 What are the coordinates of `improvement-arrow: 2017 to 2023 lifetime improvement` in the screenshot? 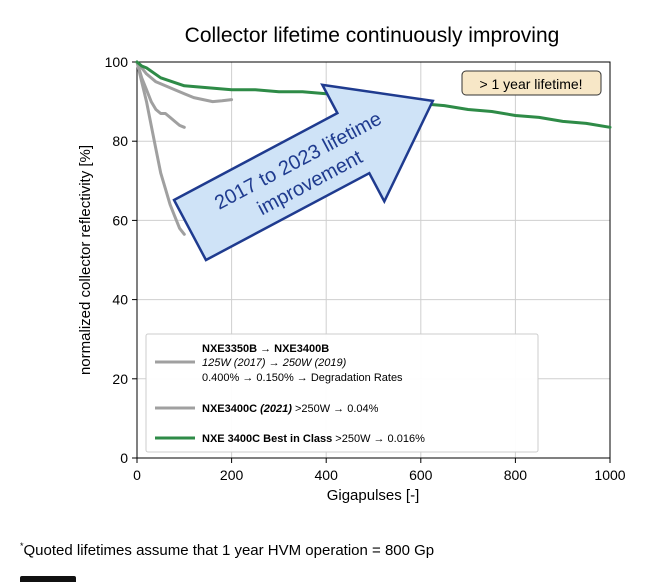 It's located at (303, 172).